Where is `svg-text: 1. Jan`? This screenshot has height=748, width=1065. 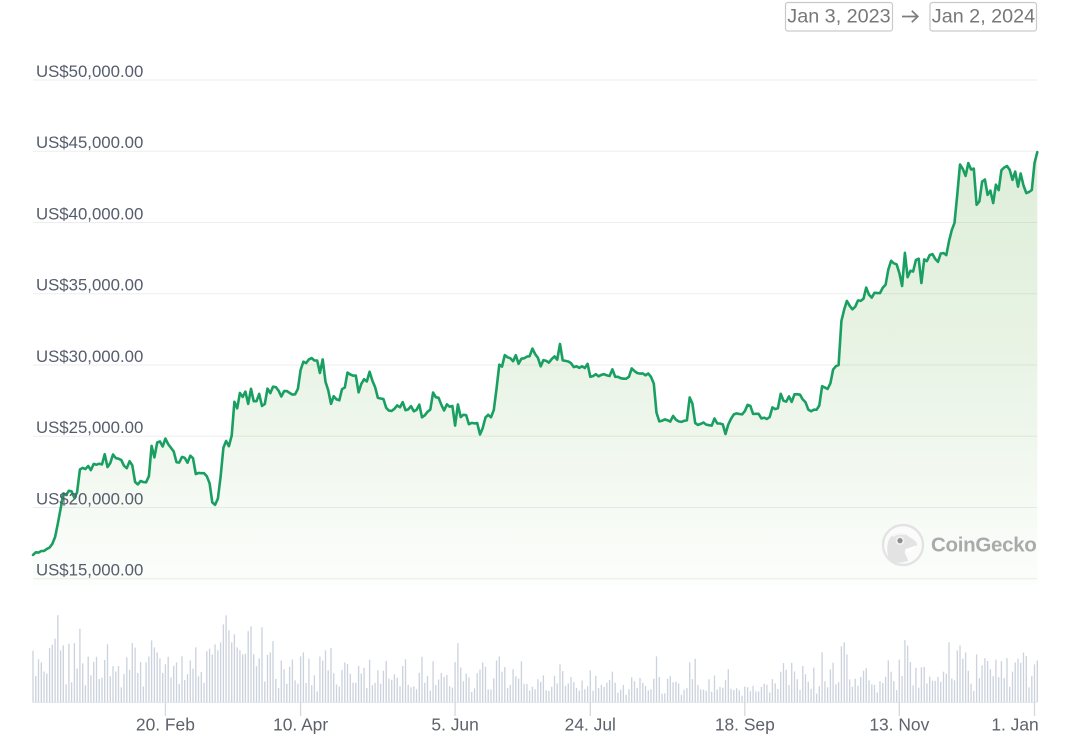
svg-text: 1. Jan is located at coordinates (1014, 725).